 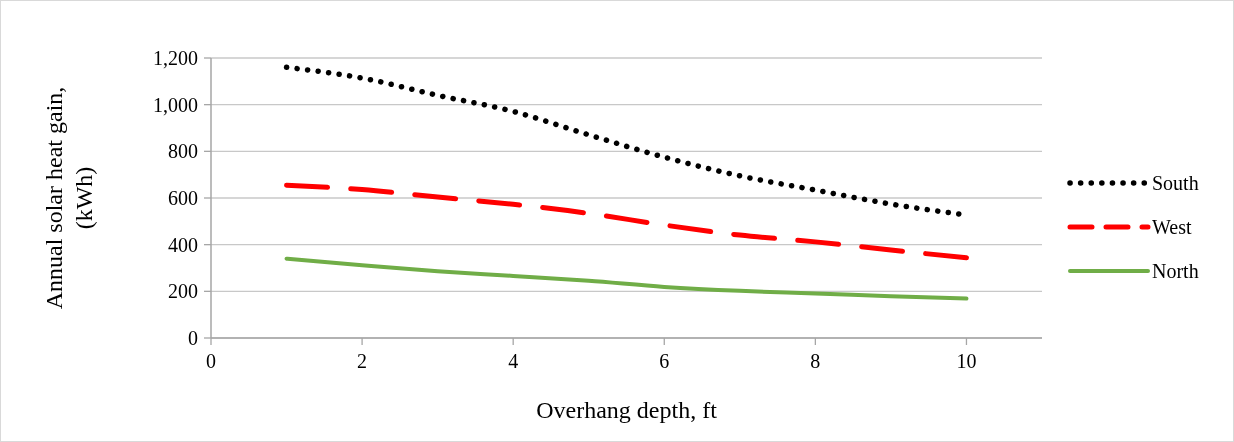 What do you see at coordinates (183, 244) in the screenshot?
I see `y-tick-label: 400` at bounding box center [183, 244].